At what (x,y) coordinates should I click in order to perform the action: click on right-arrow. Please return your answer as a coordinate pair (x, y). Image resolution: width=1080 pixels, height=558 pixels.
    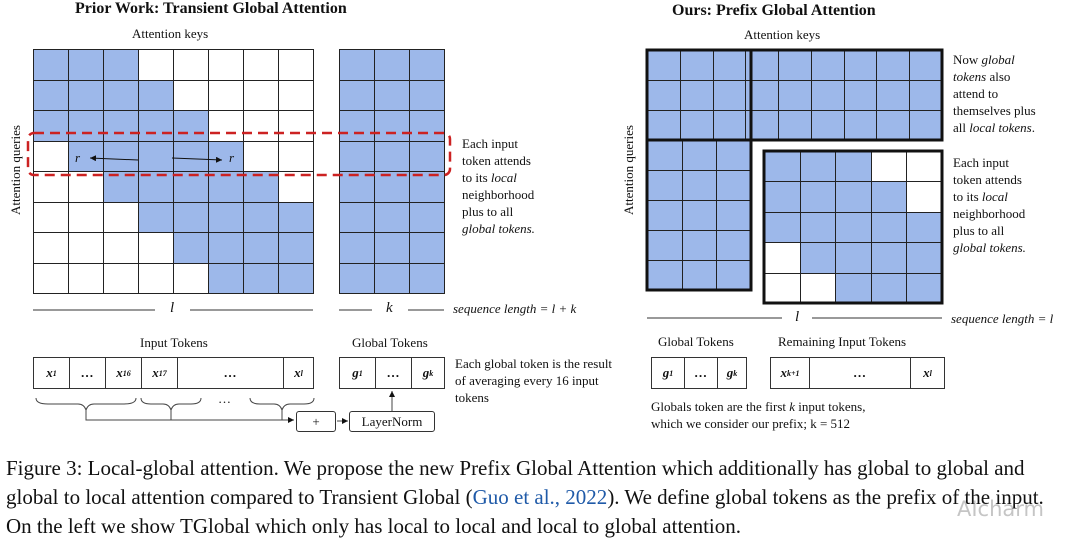
    Looking at the image, I should click on (197, 159).